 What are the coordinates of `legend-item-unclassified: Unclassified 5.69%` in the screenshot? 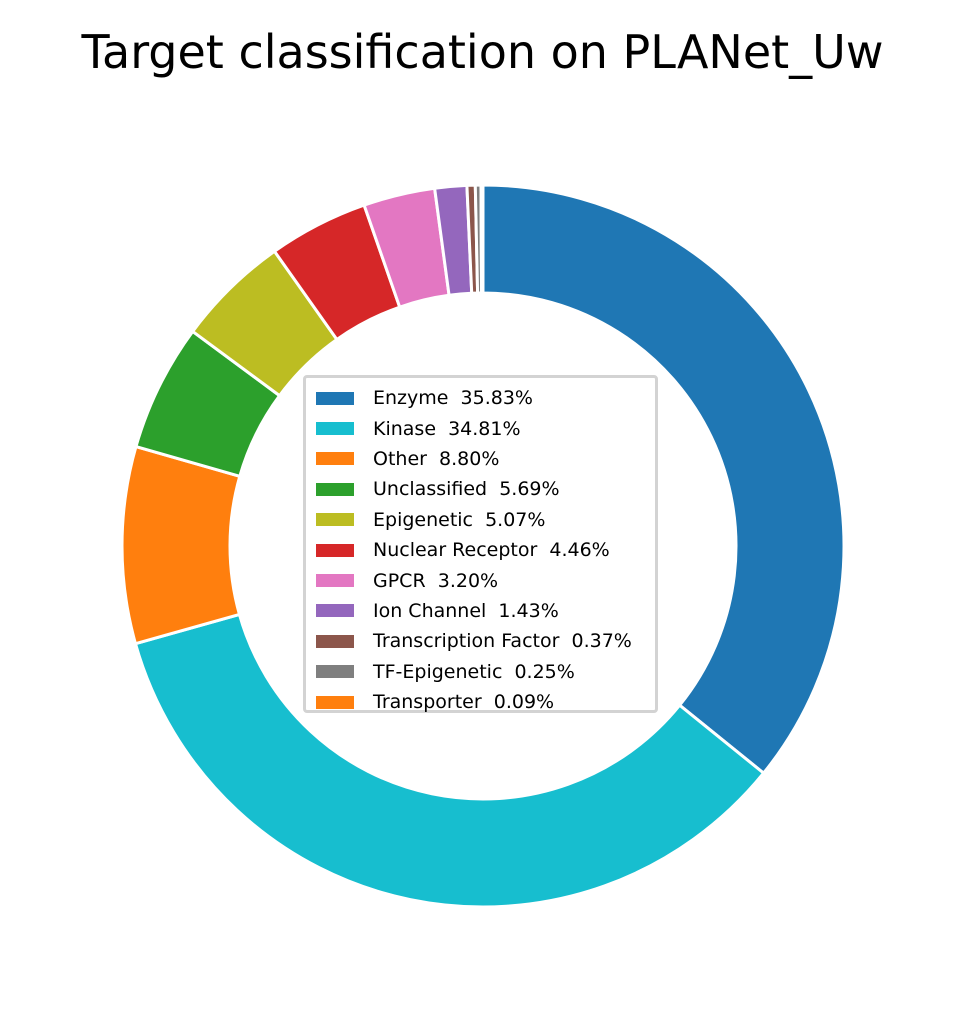 It's located at (480, 489).